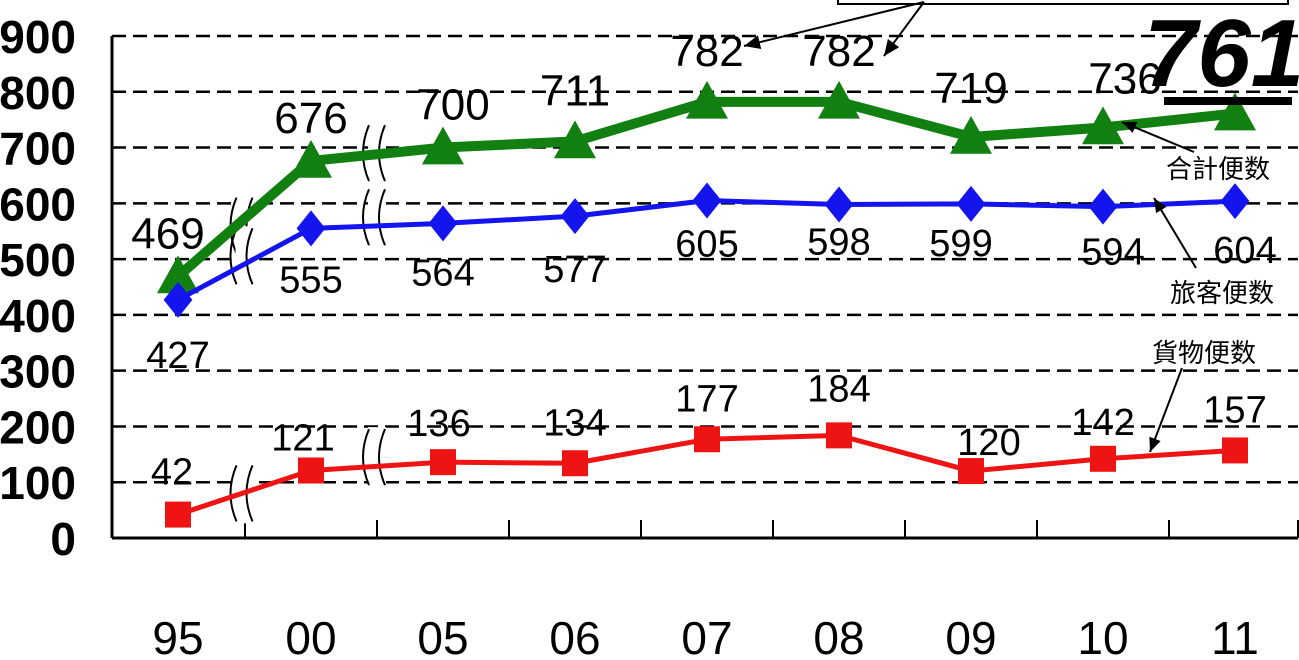 The width and height of the screenshot is (1299, 660). Describe the element at coordinates (442, 273) in the screenshot. I see `data-label: 564` at that location.